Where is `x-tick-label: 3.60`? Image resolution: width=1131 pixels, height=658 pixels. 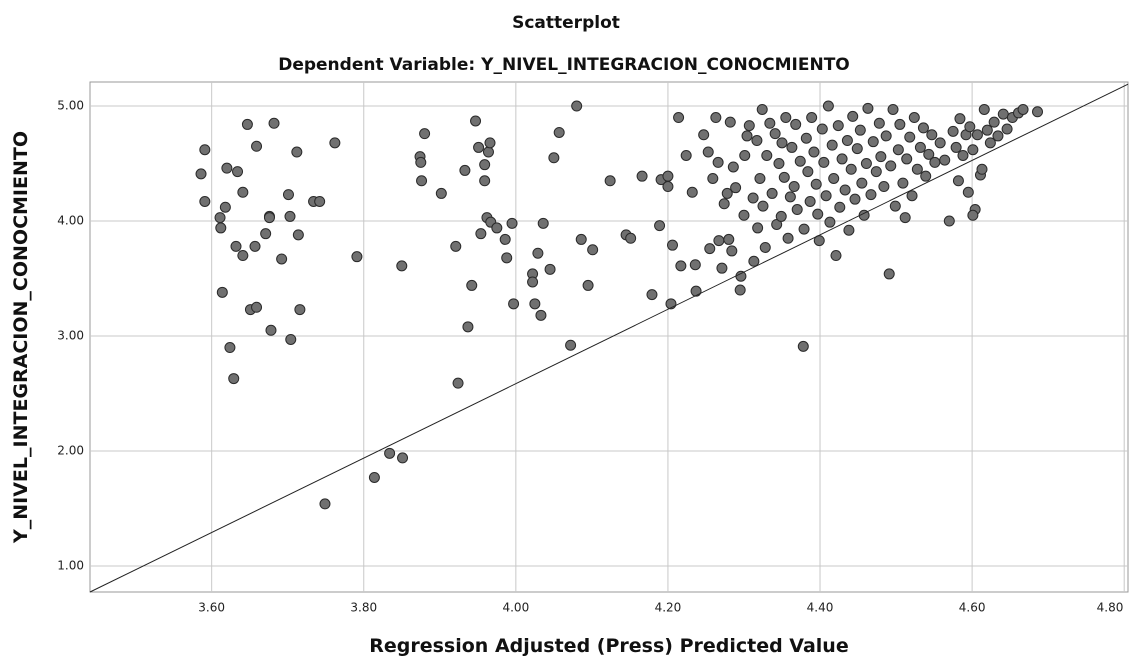
x-tick-label: 3.60 is located at coordinates (211, 608).